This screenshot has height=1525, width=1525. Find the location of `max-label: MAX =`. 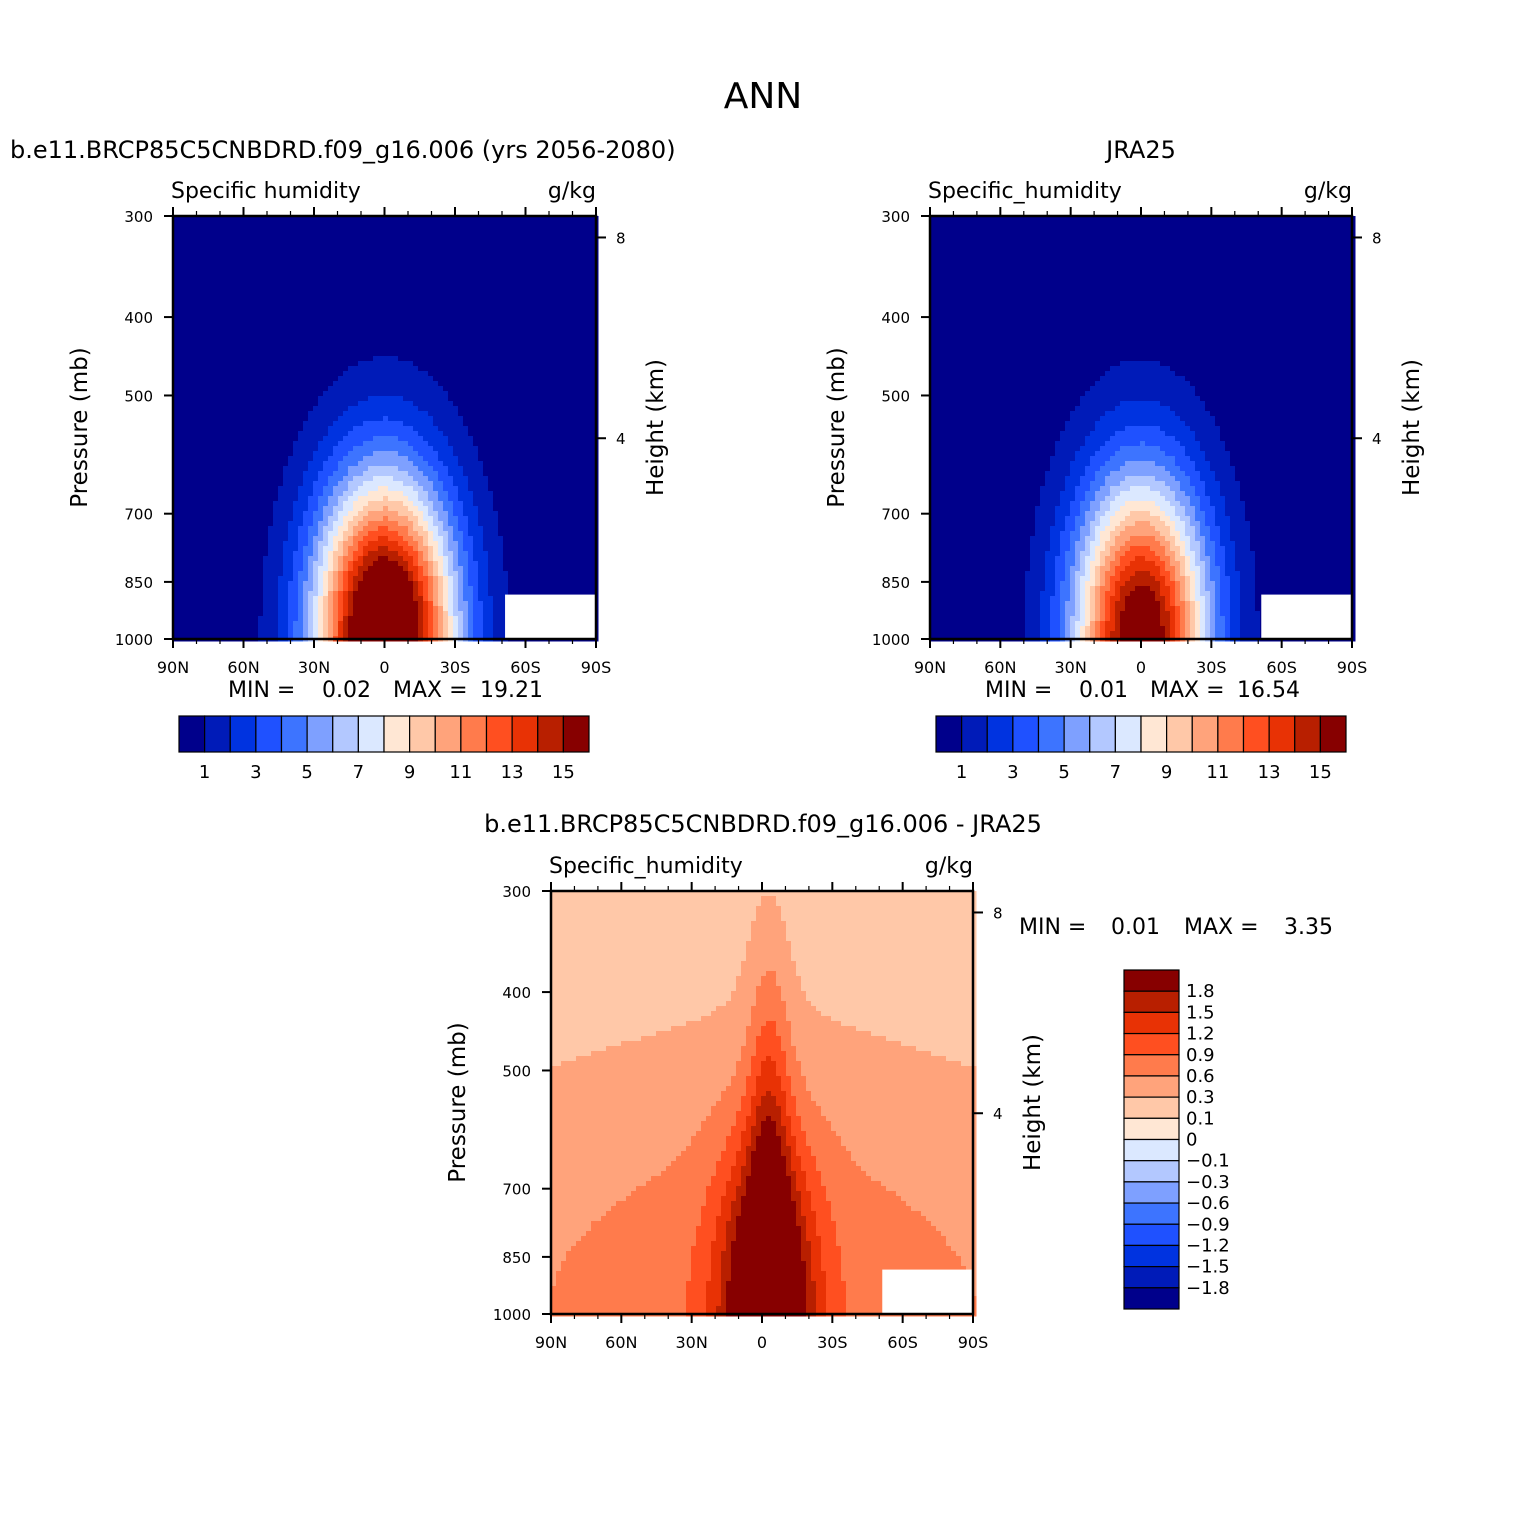

max-label: MAX = is located at coordinates (1187, 690).